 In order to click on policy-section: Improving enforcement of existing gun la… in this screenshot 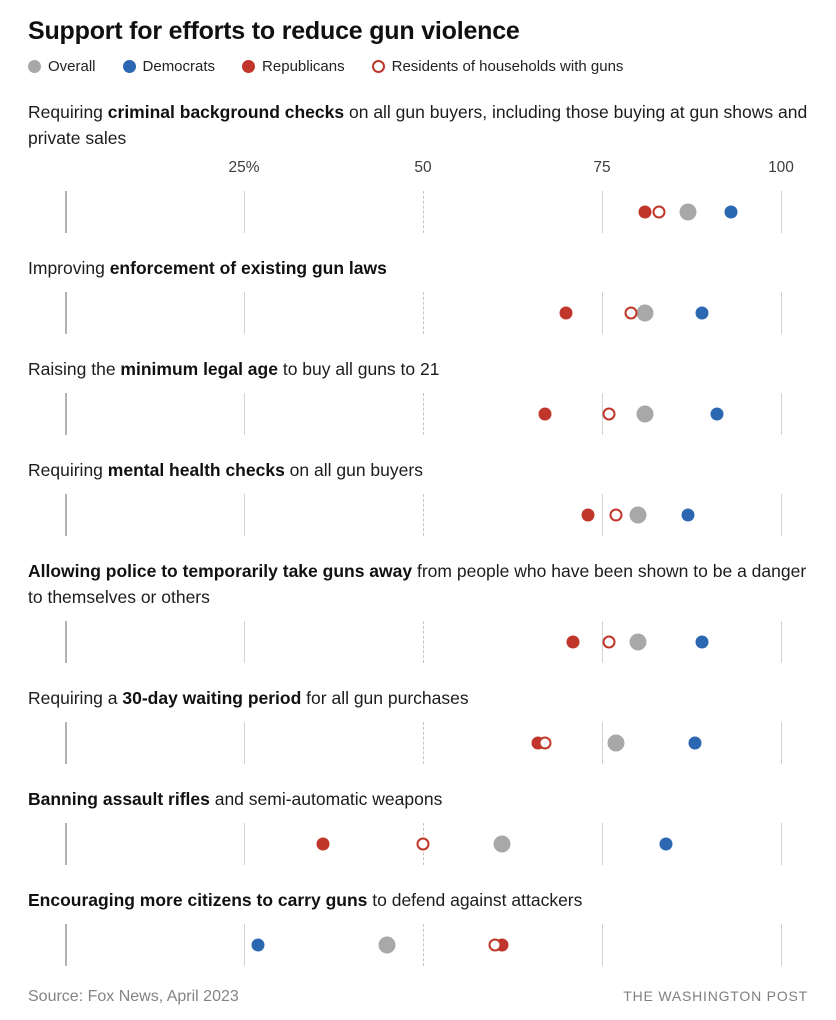, I will do `click(418, 294)`.